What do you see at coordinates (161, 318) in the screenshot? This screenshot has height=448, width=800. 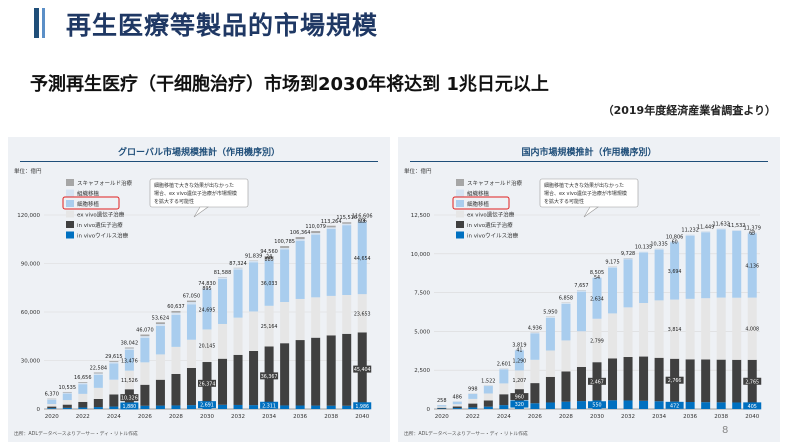 I see `bar-total-label: 53,624` at bounding box center [161, 318].